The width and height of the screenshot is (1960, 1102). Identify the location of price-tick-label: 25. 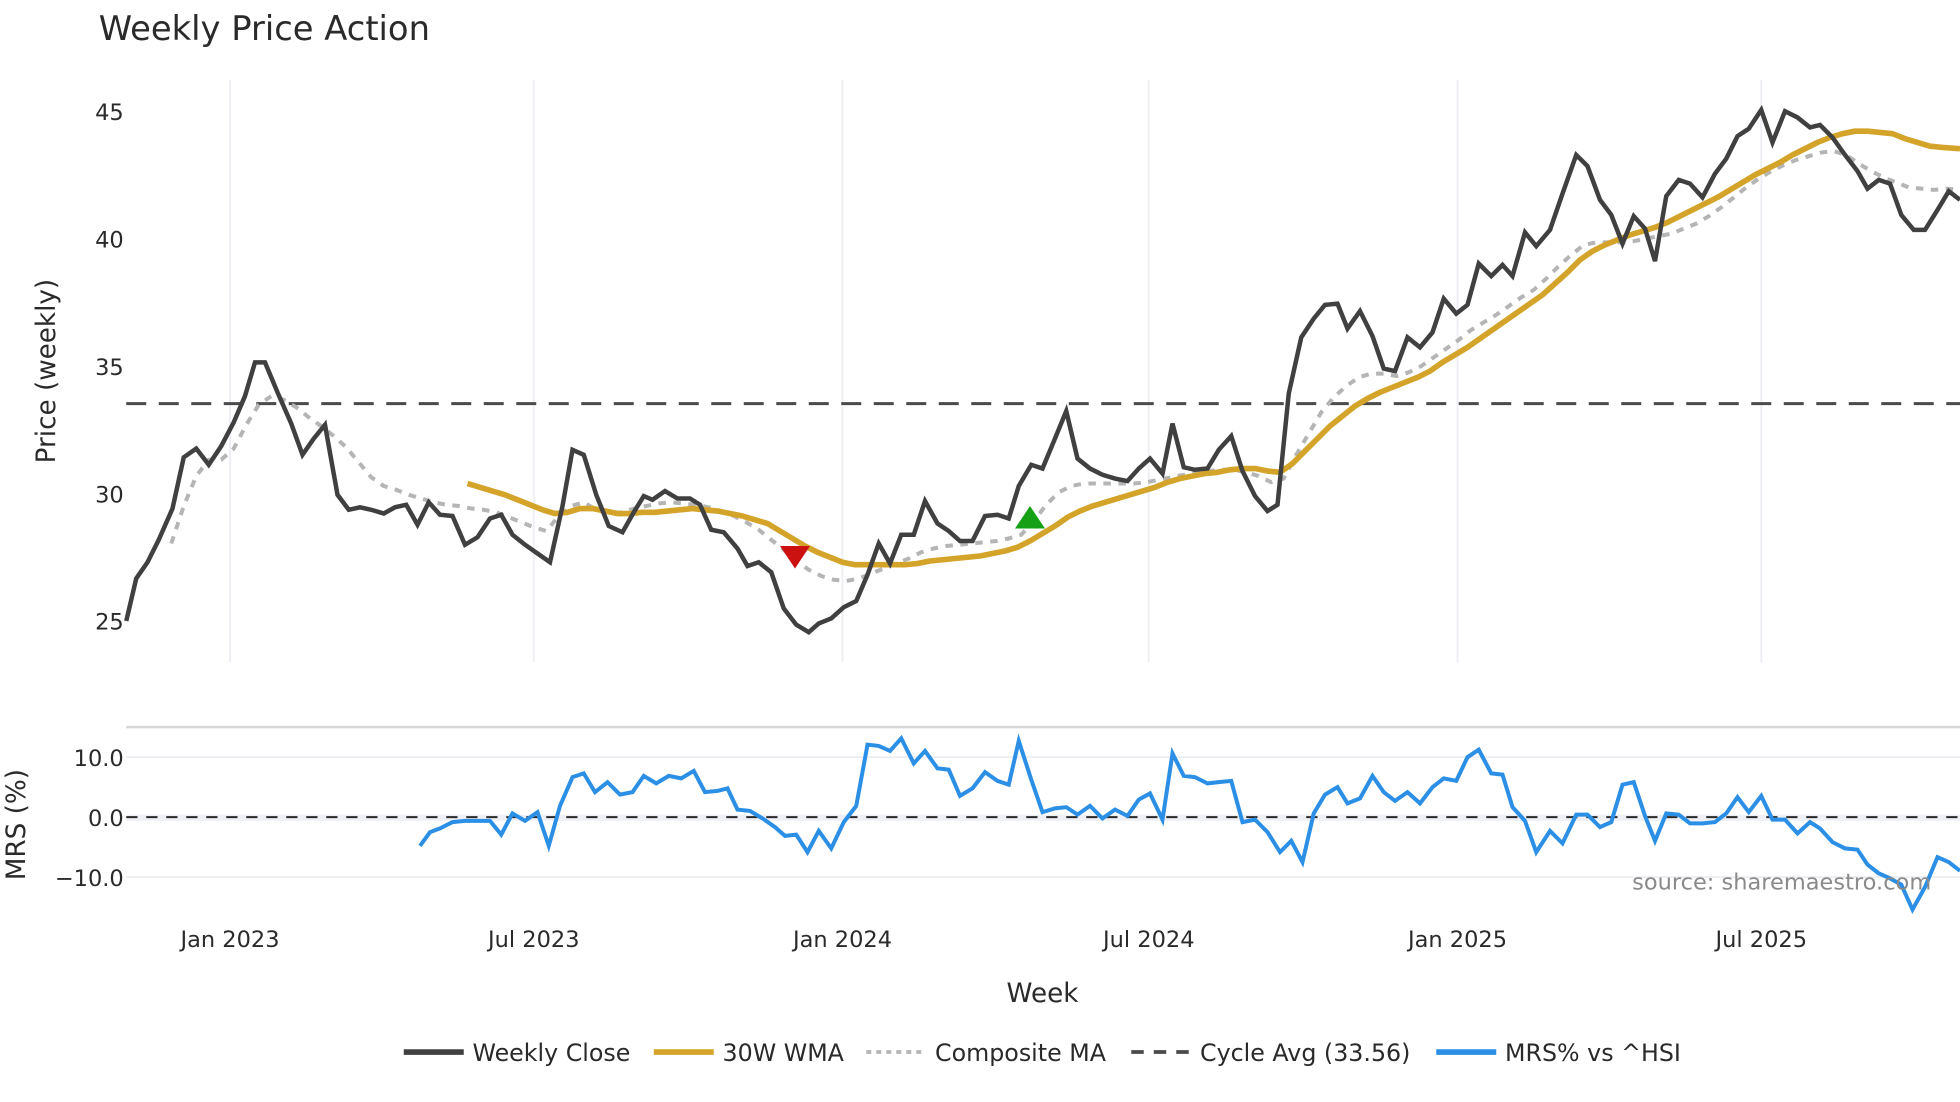
(109, 623).